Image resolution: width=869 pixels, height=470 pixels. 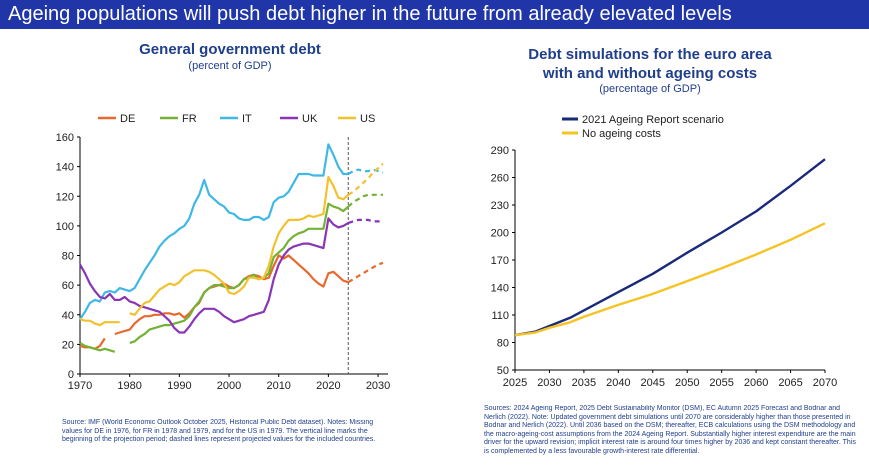 What do you see at coordinates (500, 234) in the screenshot?
I see `right-y-tick-label: 200` at bounding box center [500, 234].